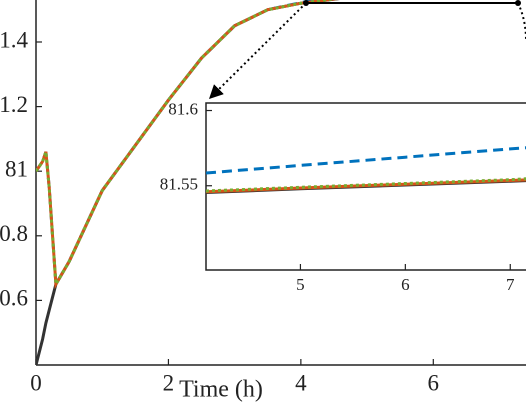 This screenshot has width=526, height=403. Describe the element at coordinates (14, 104) in the screenshot. I see `y-tick-label: 81.2` at that location.